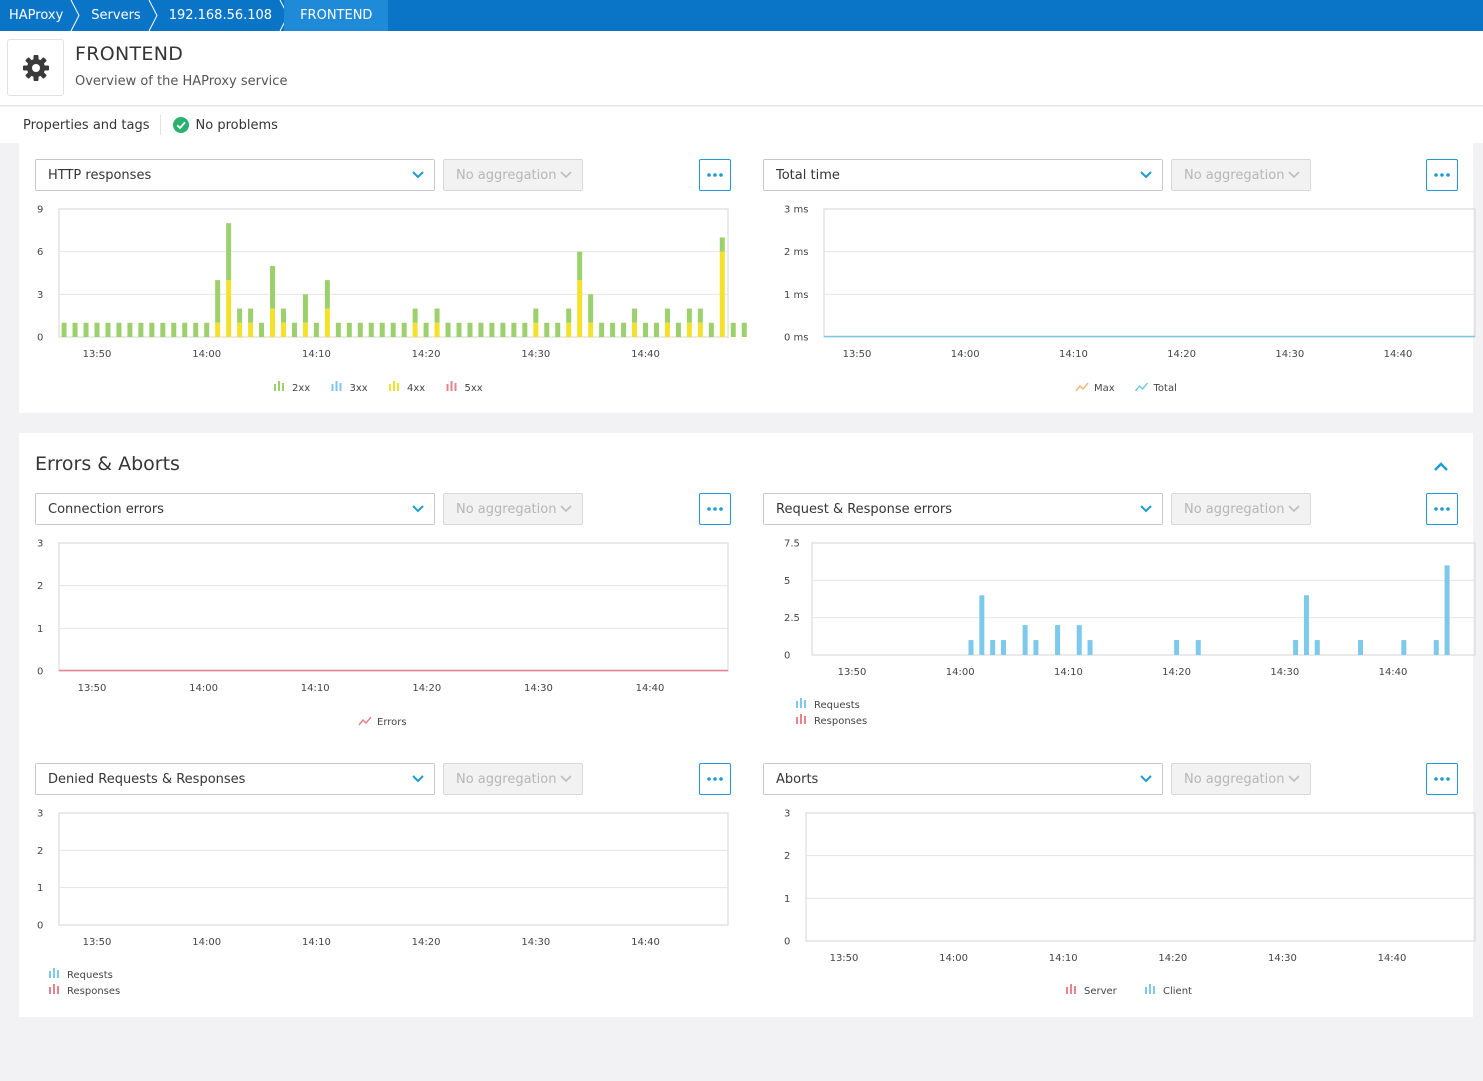  What do you see at coordinates (1393, 672) in the screenshot?
I see `x-tick-label: 14:40` at bounding box center [1393, 672].